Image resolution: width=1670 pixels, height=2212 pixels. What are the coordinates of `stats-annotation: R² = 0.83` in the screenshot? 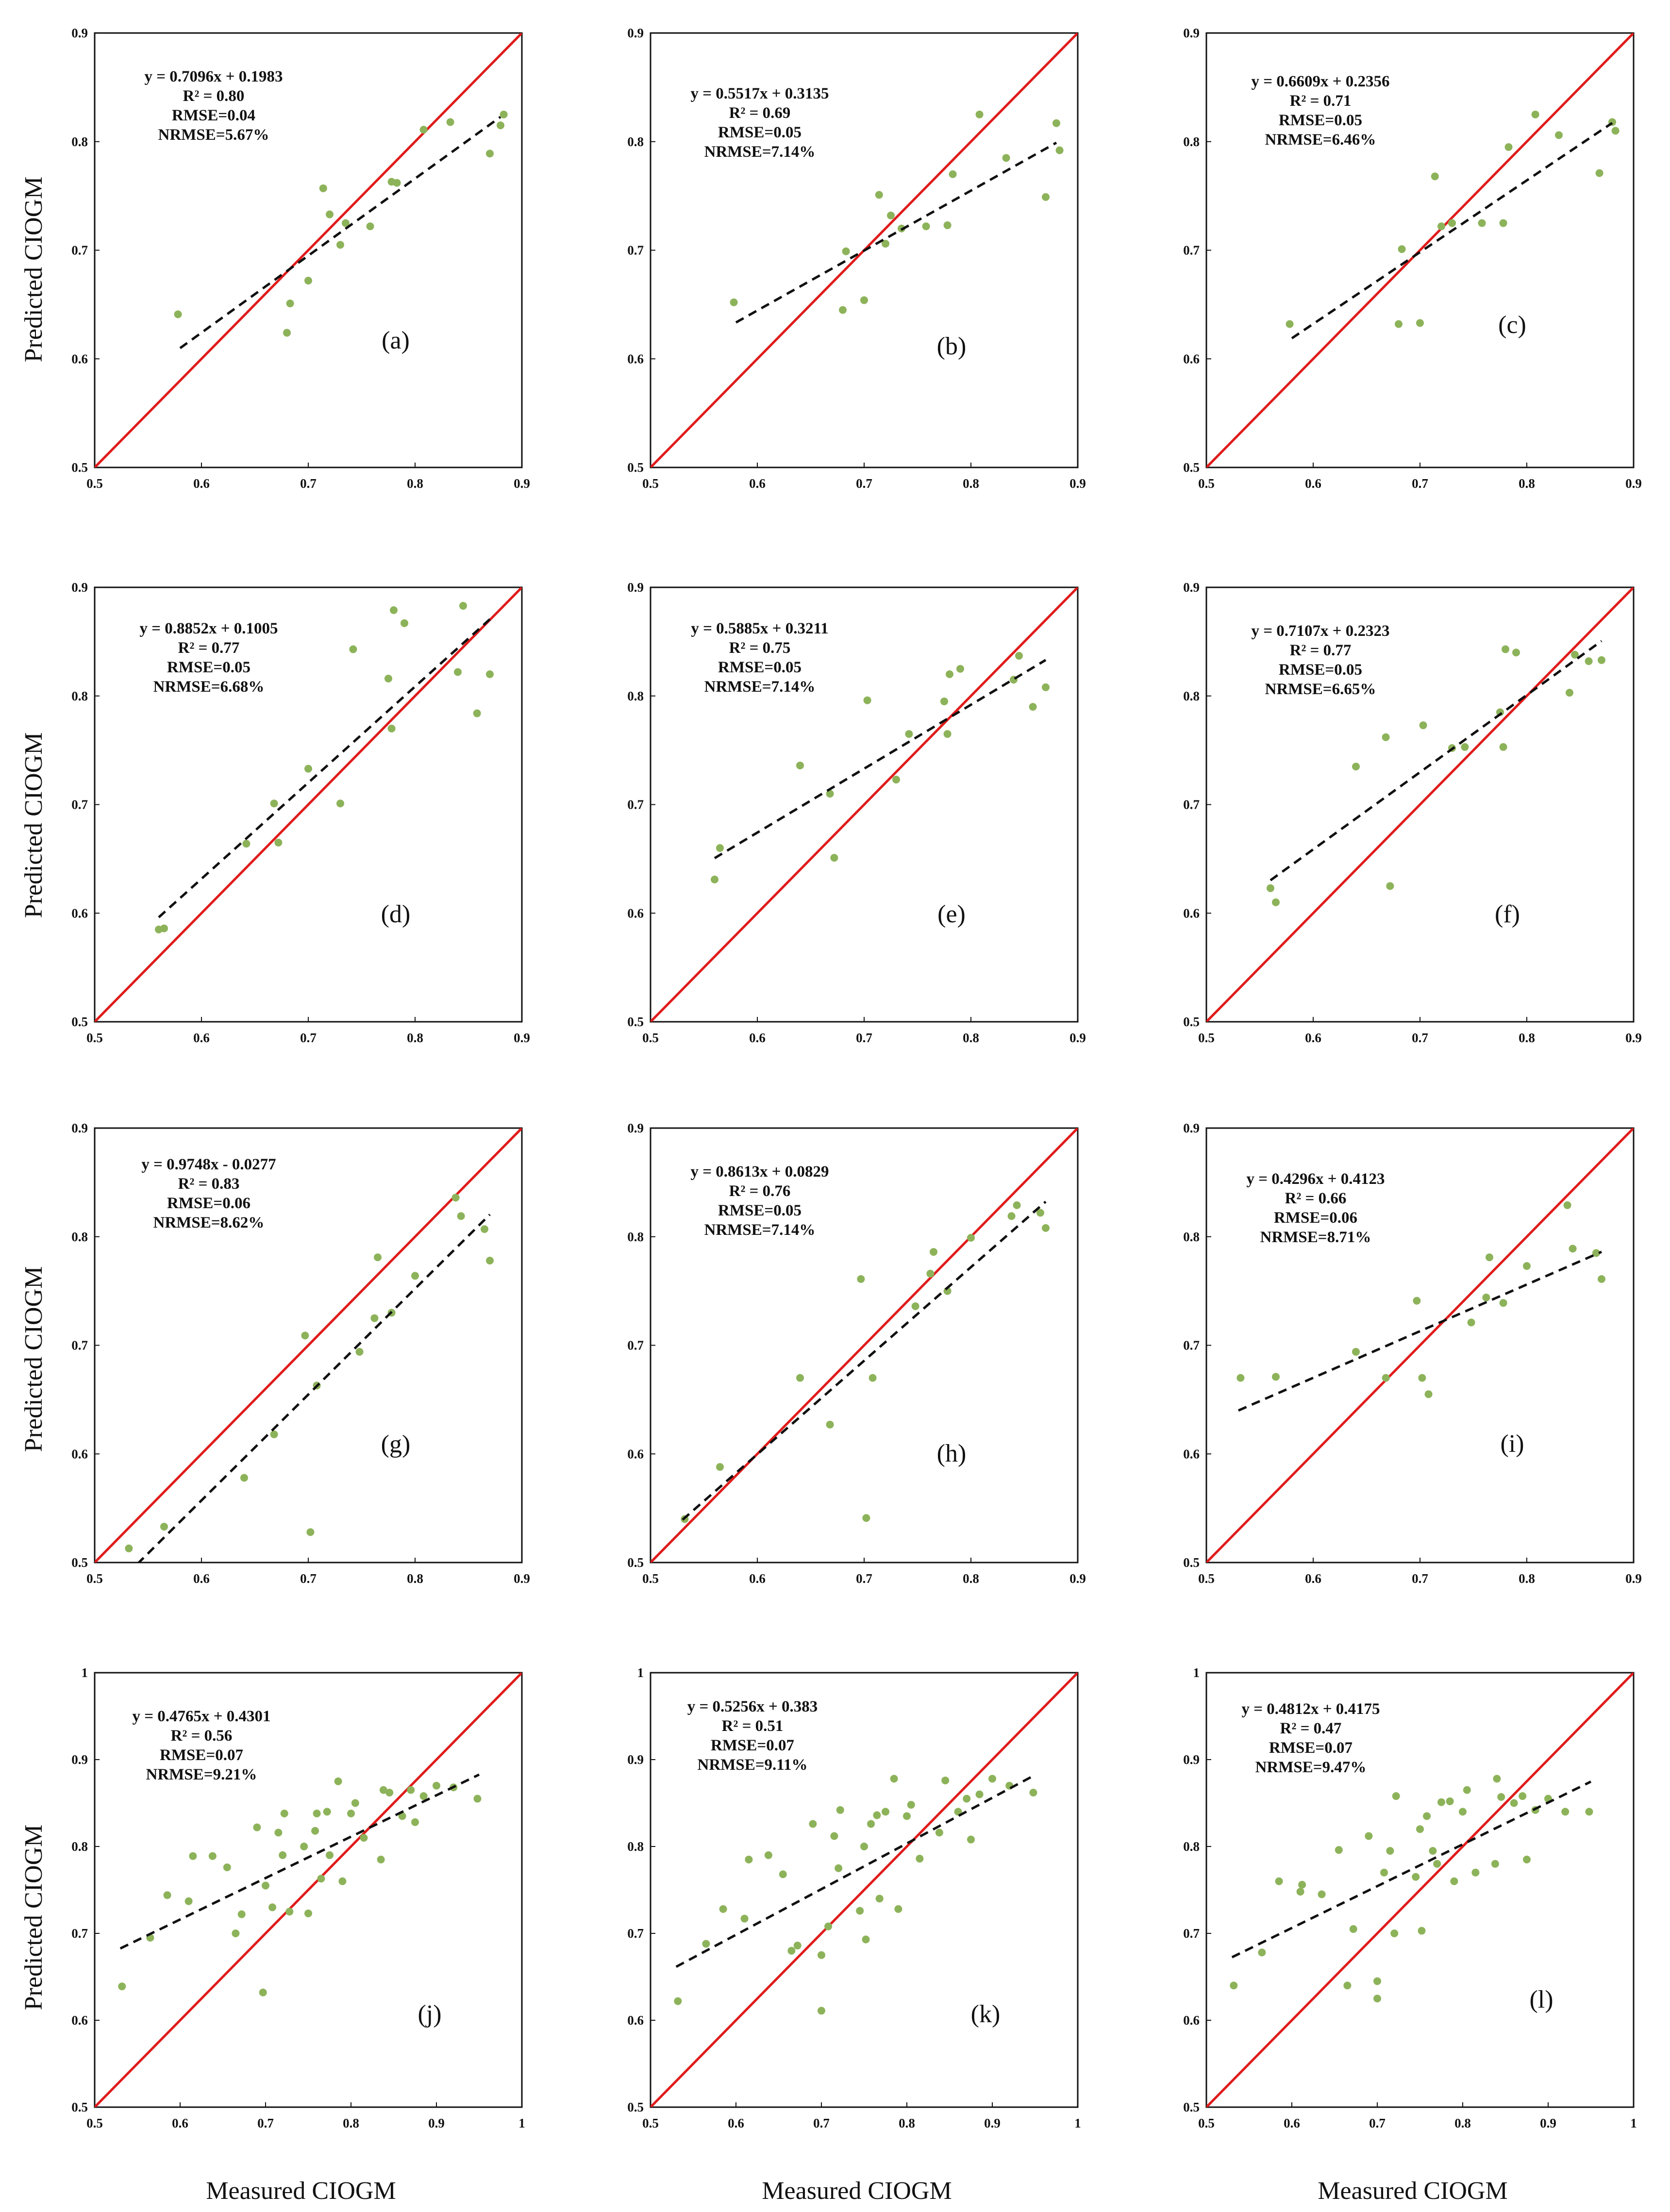 It's located at (209, 1184).